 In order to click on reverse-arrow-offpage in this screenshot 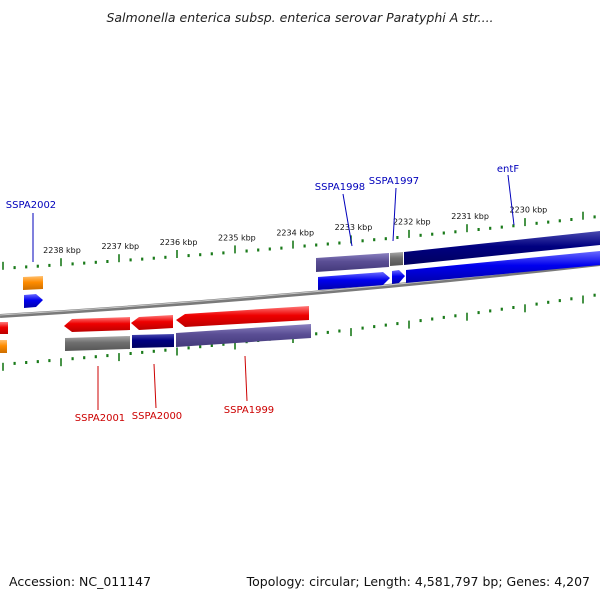, I will do `click(4, 328)`.